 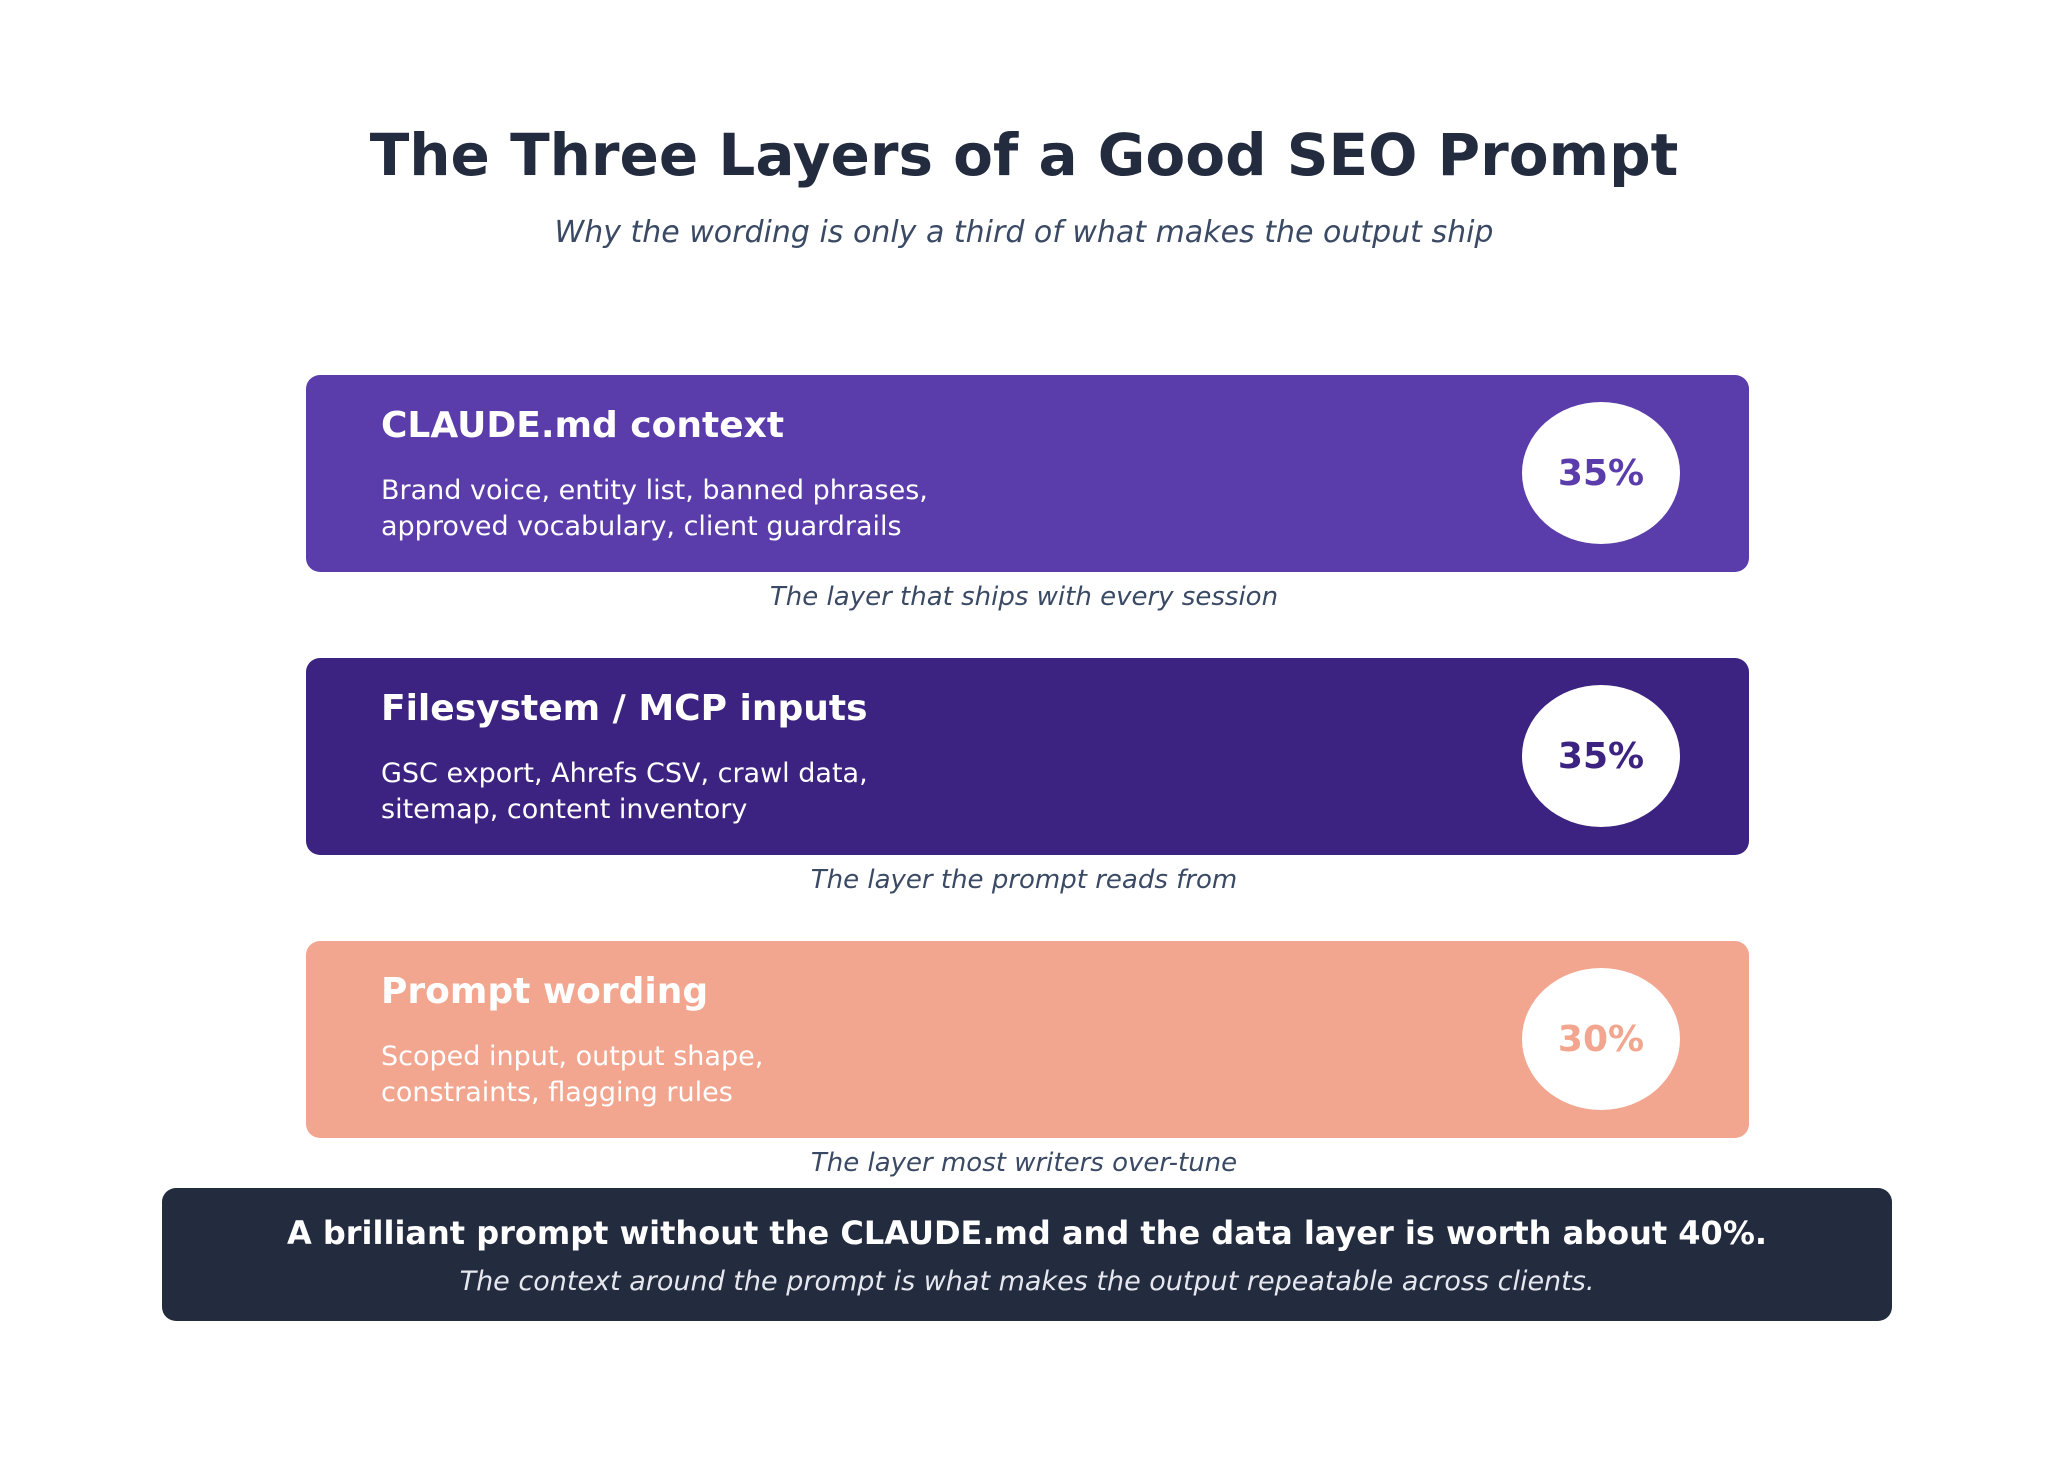 I want to click on layer-heading: CLAUDE.md context, so click(x=583, y=425).